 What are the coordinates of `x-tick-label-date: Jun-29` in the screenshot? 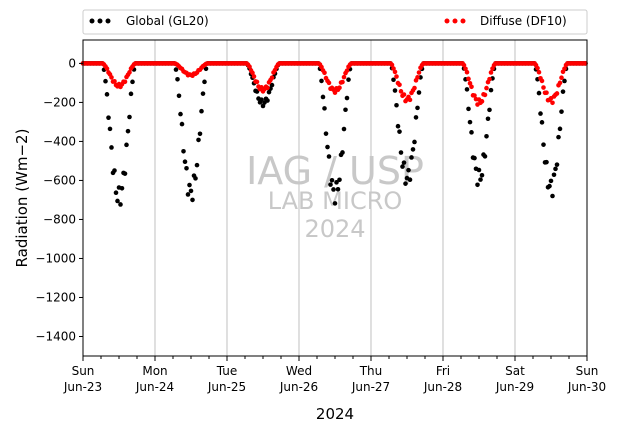 It's located at (514, 387).